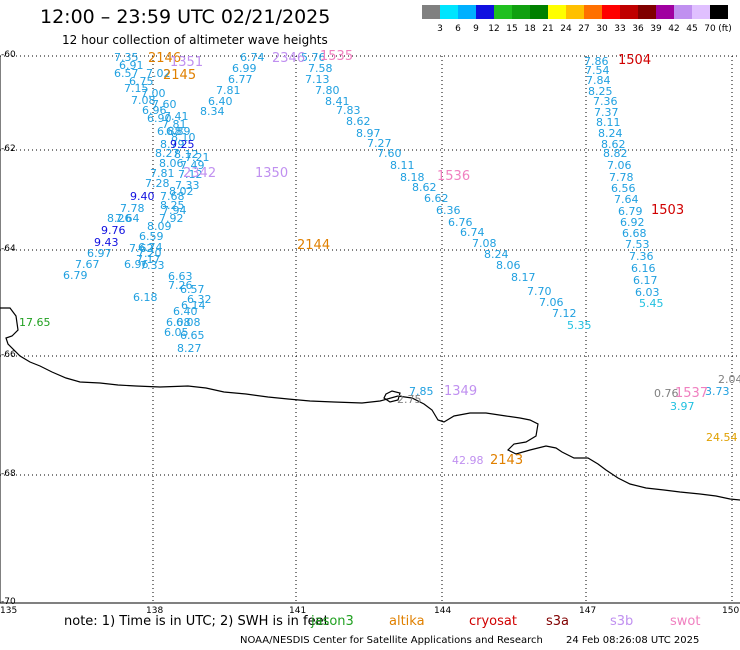  What do you see at coordinates (182, 144) in the screenshot?
I see `wave-height-label: 9.25` at bounding box center [182, 144].